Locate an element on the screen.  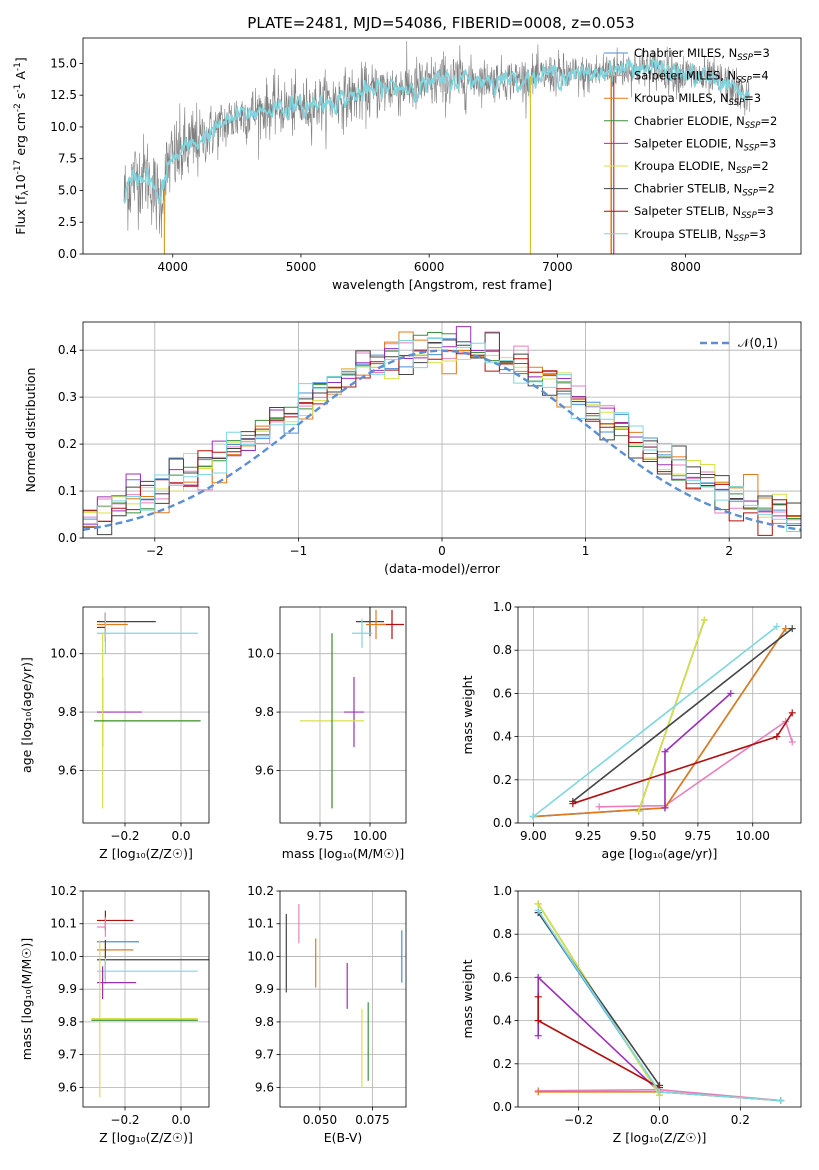
legend-entry: 𝒩(0,1) is located at coordinates (758, 343).